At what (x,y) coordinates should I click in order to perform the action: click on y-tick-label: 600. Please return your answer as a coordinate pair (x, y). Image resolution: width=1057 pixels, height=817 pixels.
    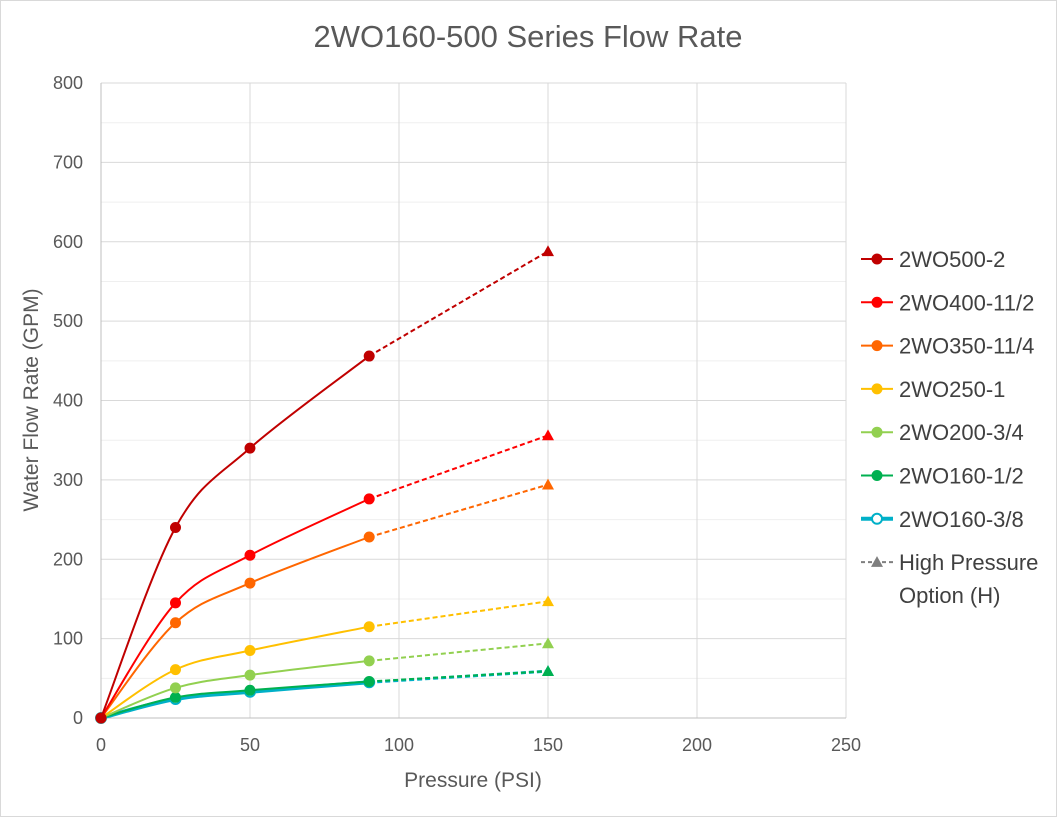
    Looking at the image, I should click on (68, 242).